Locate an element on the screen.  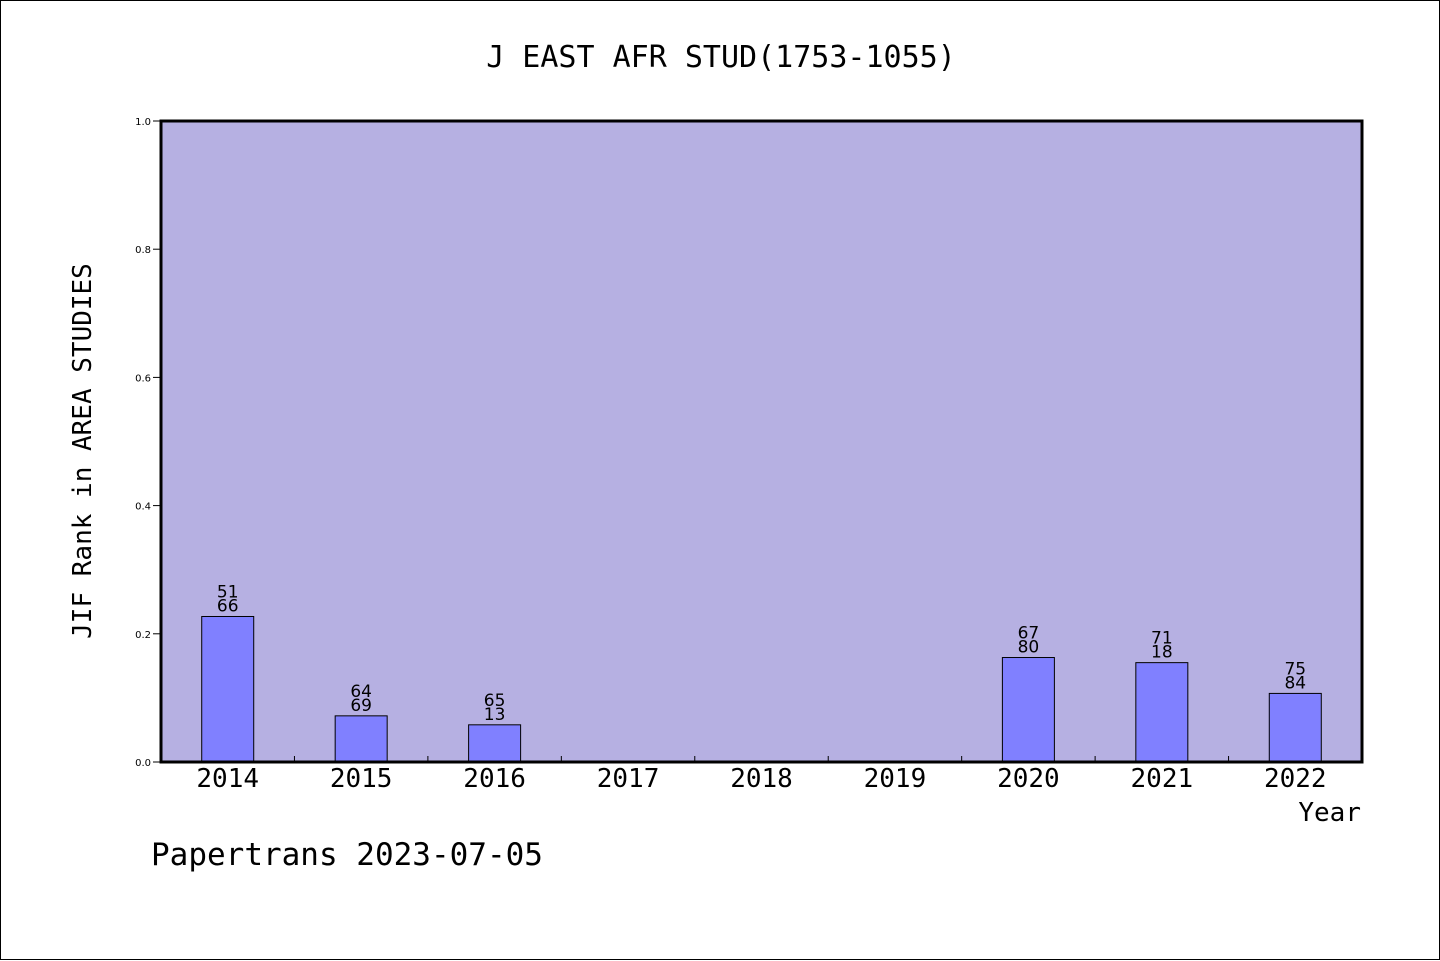
x-tick-label: 2016 is located at coordinates (494, 779).